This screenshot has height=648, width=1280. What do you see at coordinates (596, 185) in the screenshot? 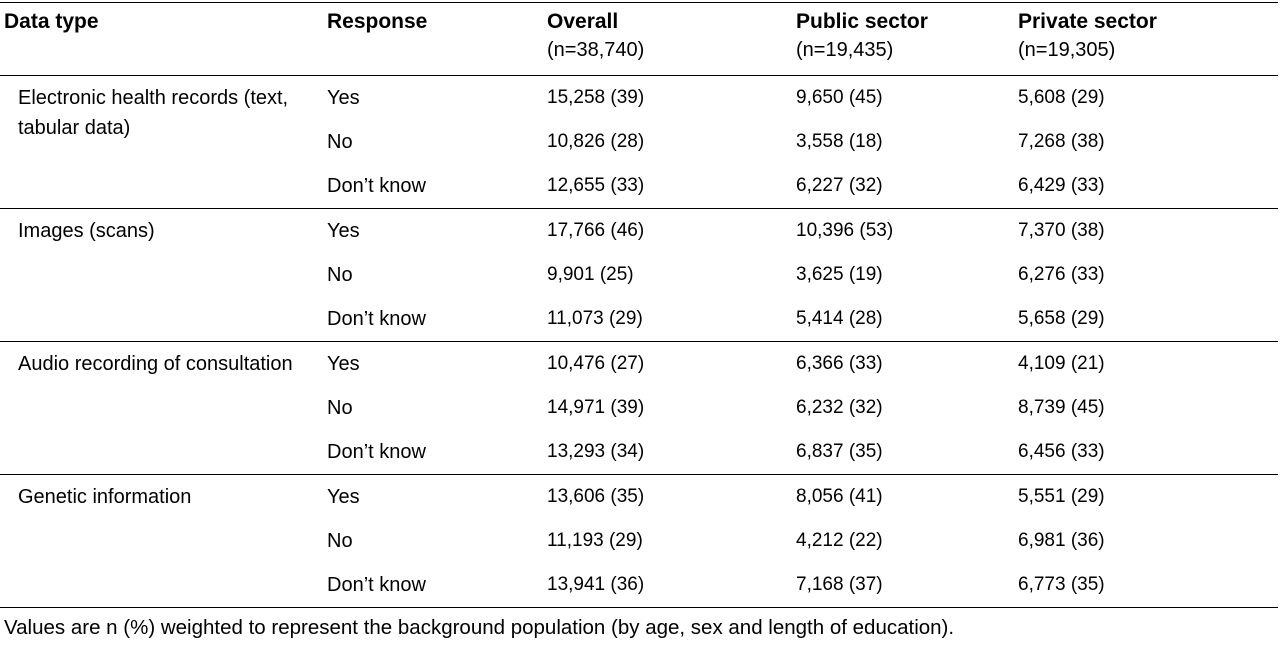
I see `overall-cell: 12,655 (33)` at bounding box center [596, 185].